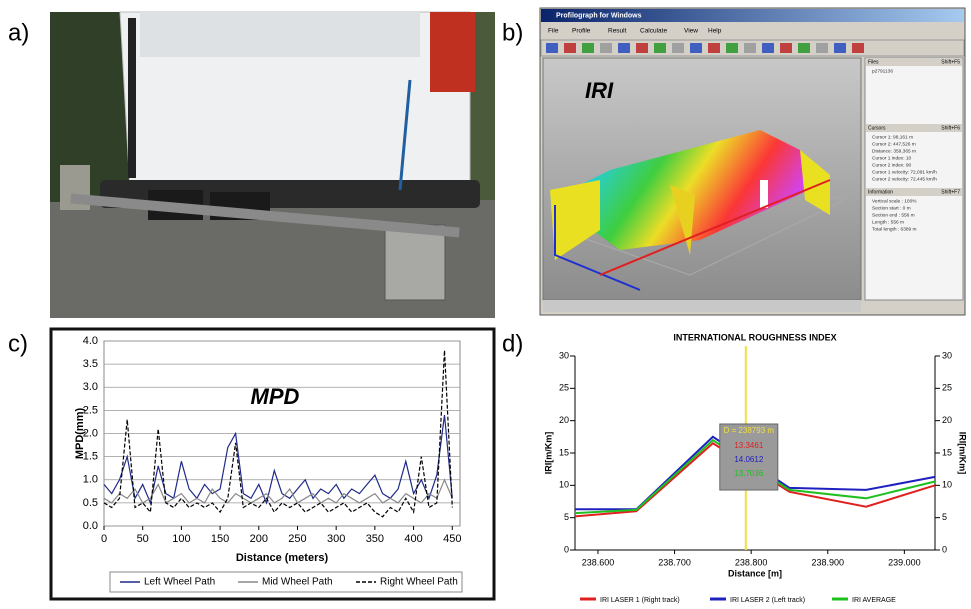 The width and height of the screenshot is (971, 609). I want to click on x-tick-label: 238.800, so click(751, 562).